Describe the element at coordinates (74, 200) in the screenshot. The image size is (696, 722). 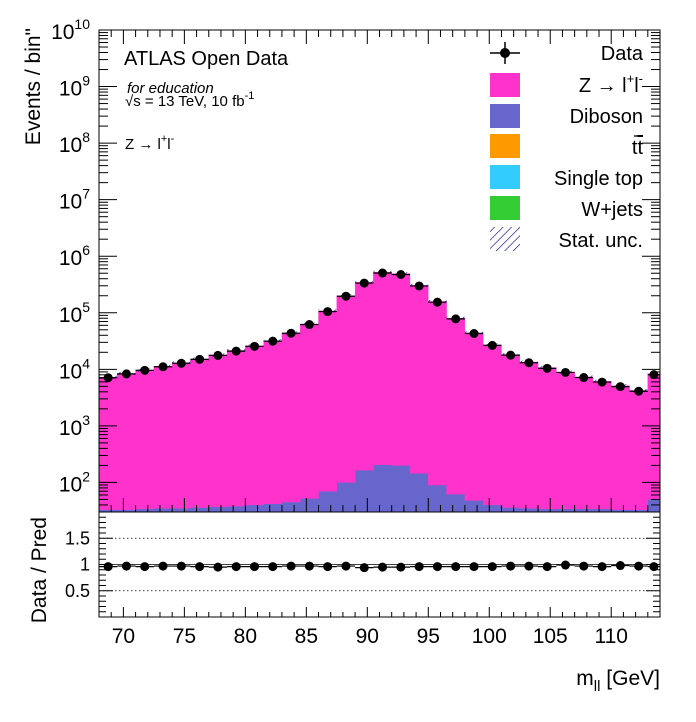
I see `y-tick-label: 10⁷` at that location.